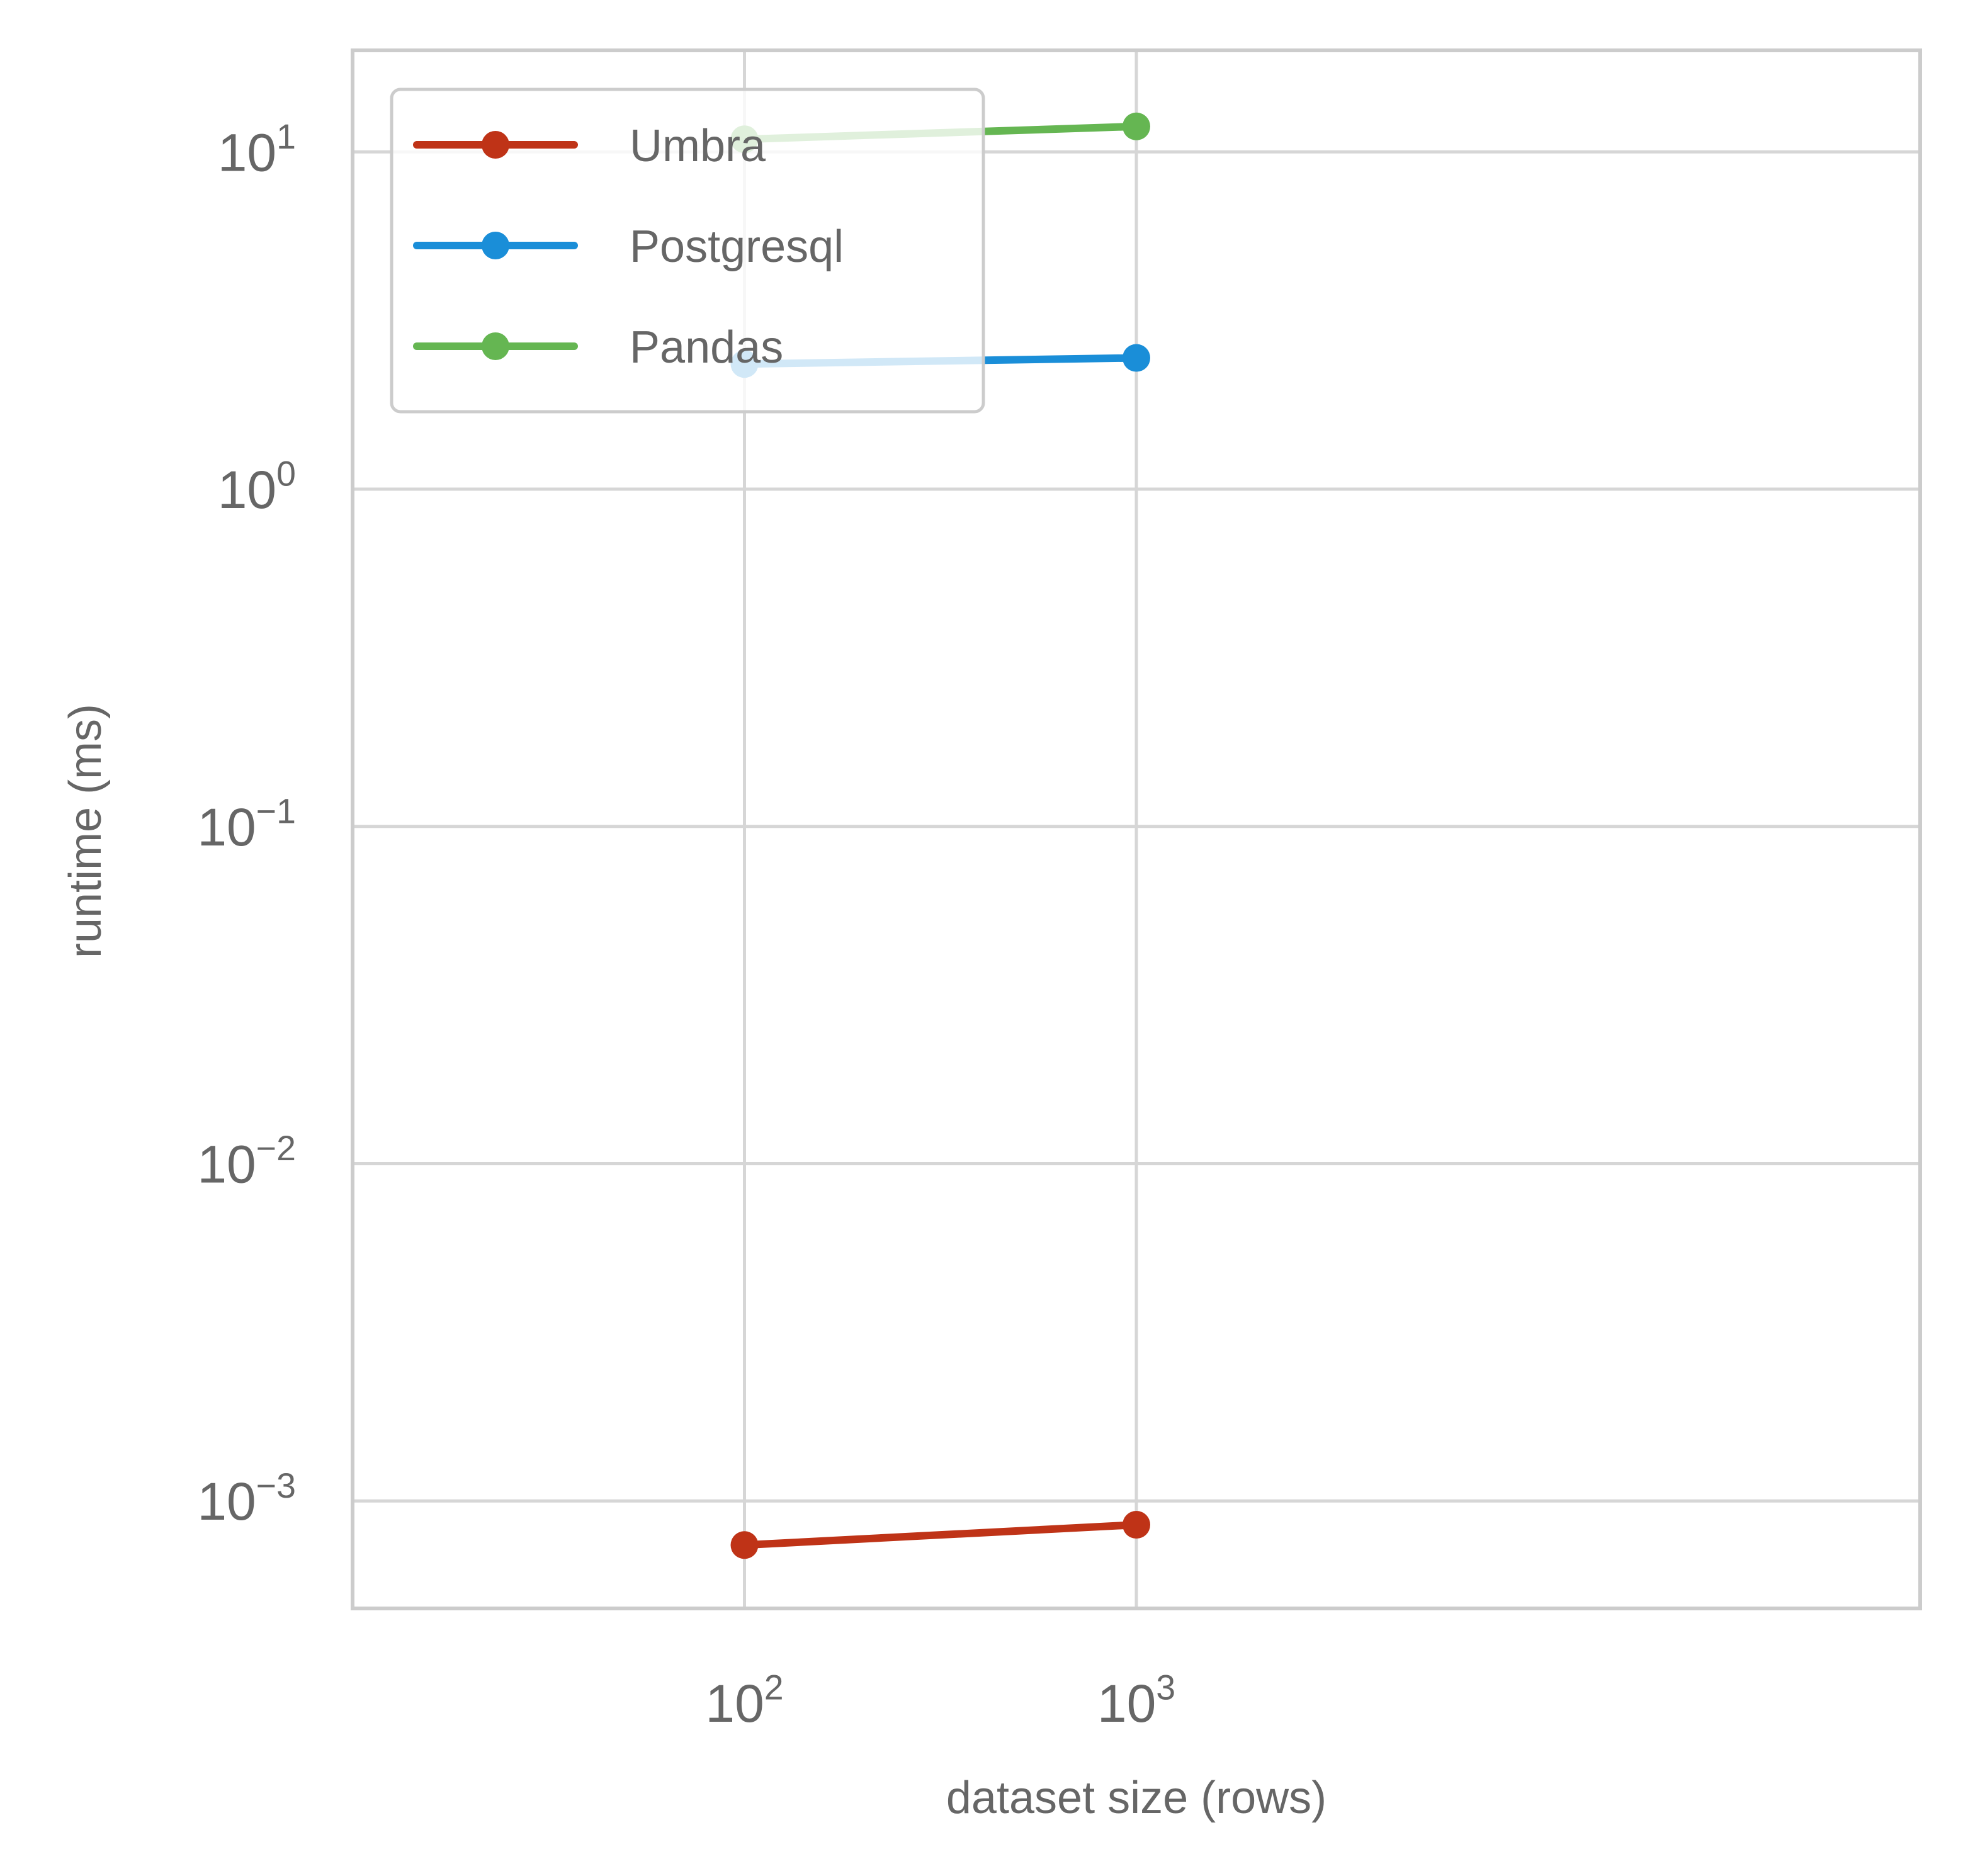 The width and height of the screenshot is (1963, 1876). I want to click on y-tick-label: 10⁻³, so click(246, 1498).